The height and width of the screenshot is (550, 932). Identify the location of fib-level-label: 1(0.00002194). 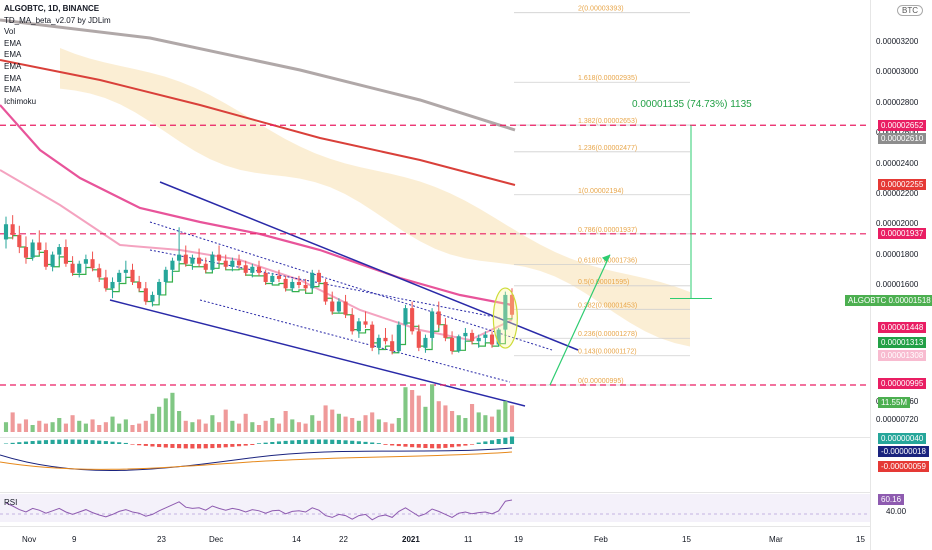
(601, 191).